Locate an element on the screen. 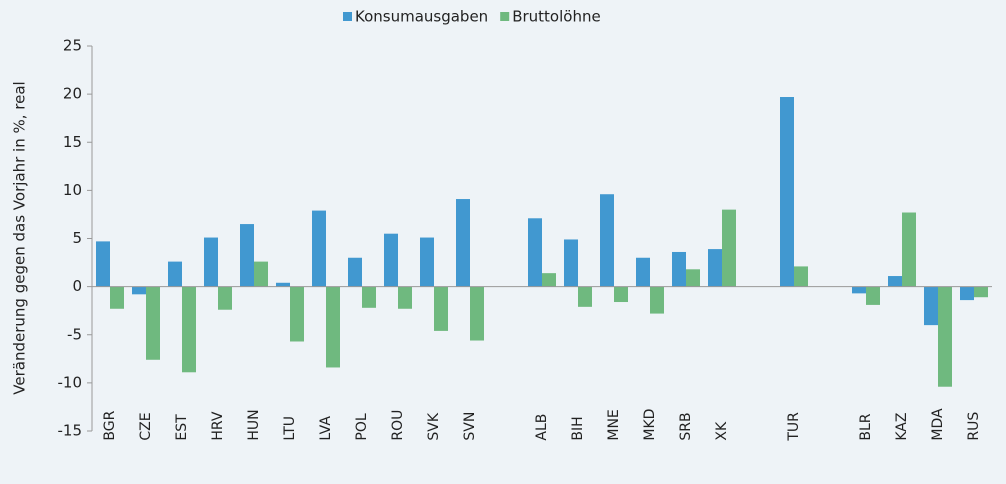 The height and width of the screenshot is (484, 1006). x-tick-label: SRB is located at coordinates (686, 426).